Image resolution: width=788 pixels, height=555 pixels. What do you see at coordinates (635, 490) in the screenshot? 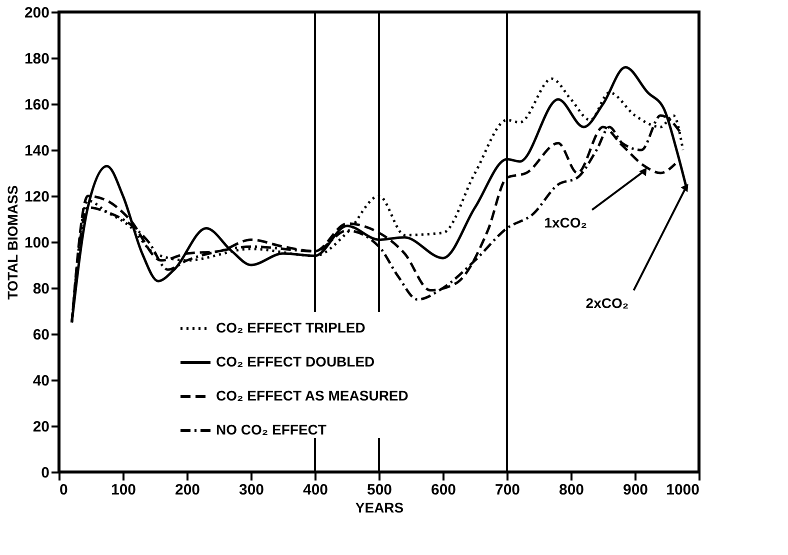
I see `x-tick-label: 900` at bounding box center [635, 490].